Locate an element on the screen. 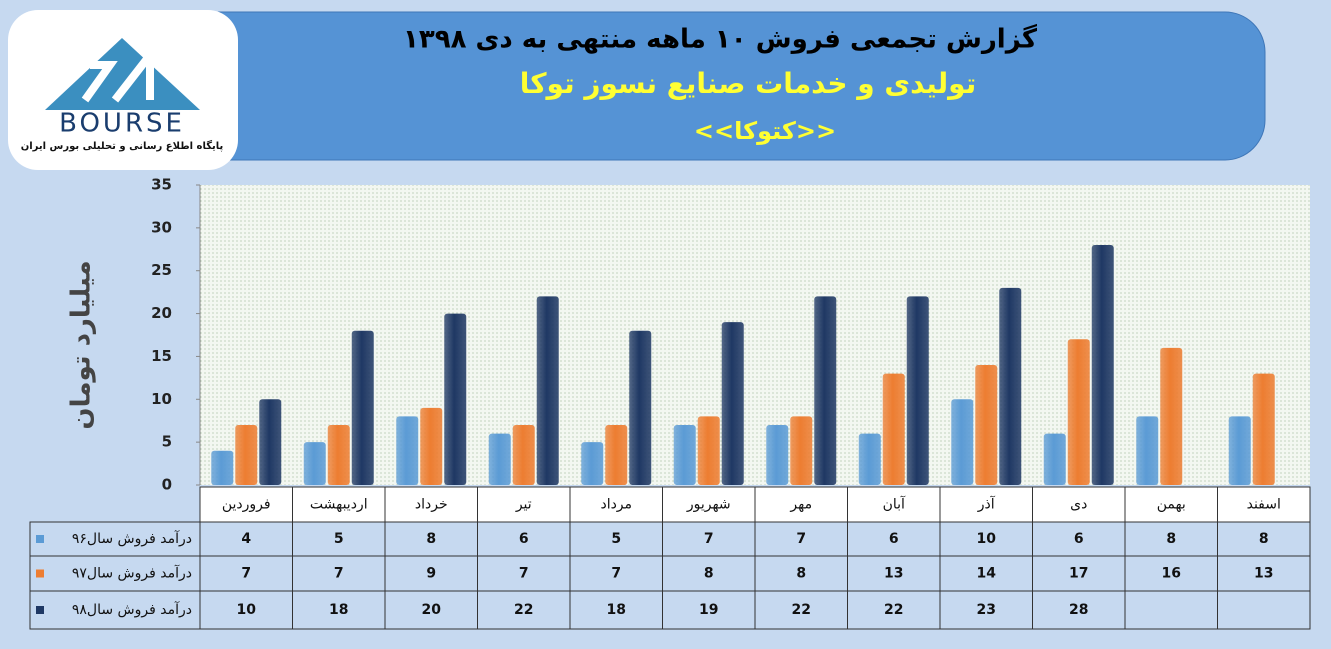  table-value: 23 is located at coordinates (986, 610).